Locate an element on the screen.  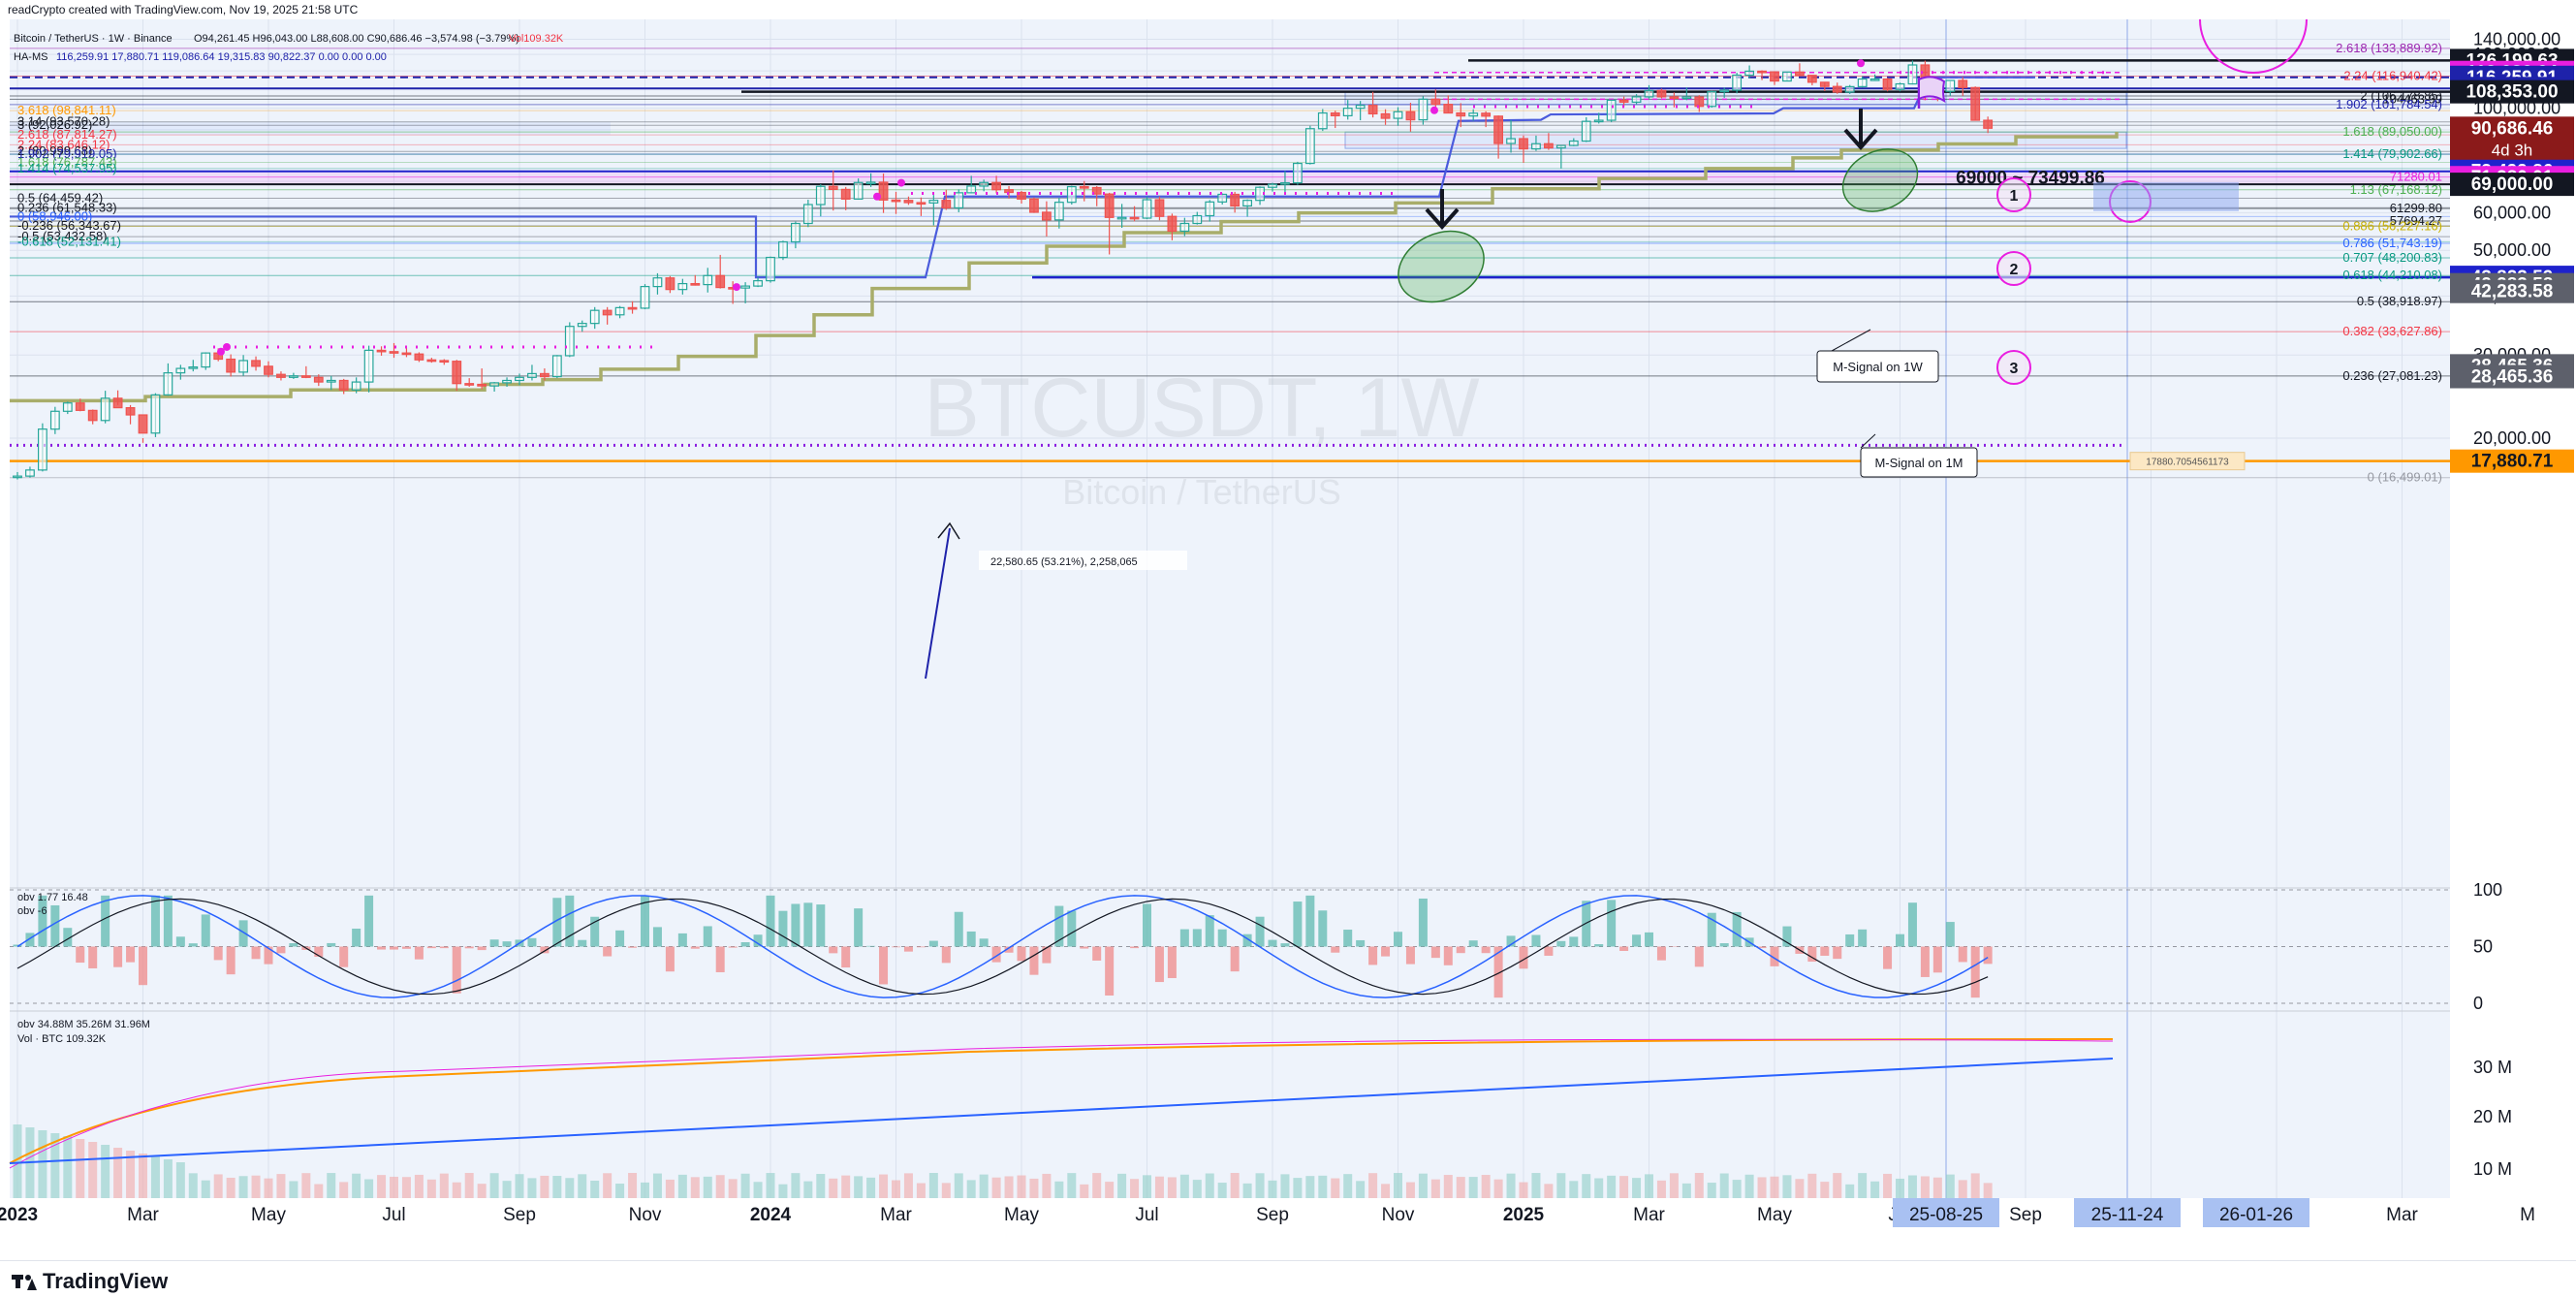
obv-legend-2: obv -6 is located at coordinates (32, 911).